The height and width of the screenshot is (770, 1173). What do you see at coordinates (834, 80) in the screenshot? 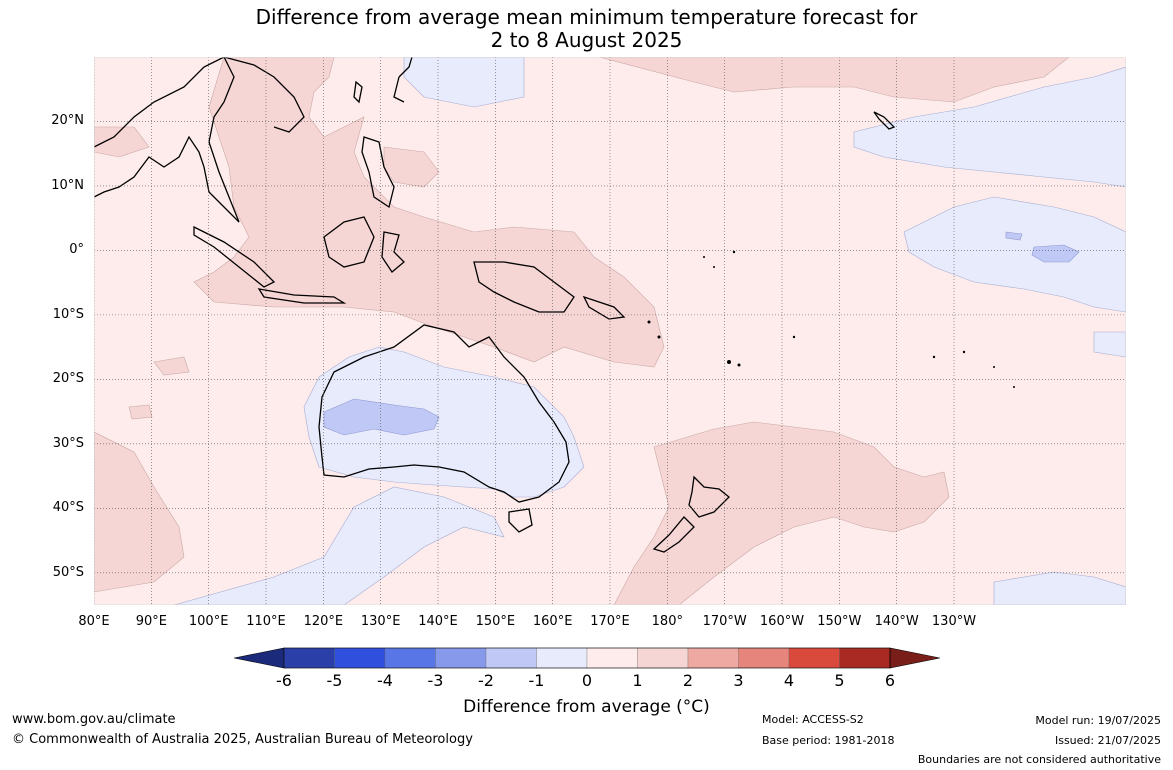
I see `warm-region-north-pacific` at bounding box center [834, 80].